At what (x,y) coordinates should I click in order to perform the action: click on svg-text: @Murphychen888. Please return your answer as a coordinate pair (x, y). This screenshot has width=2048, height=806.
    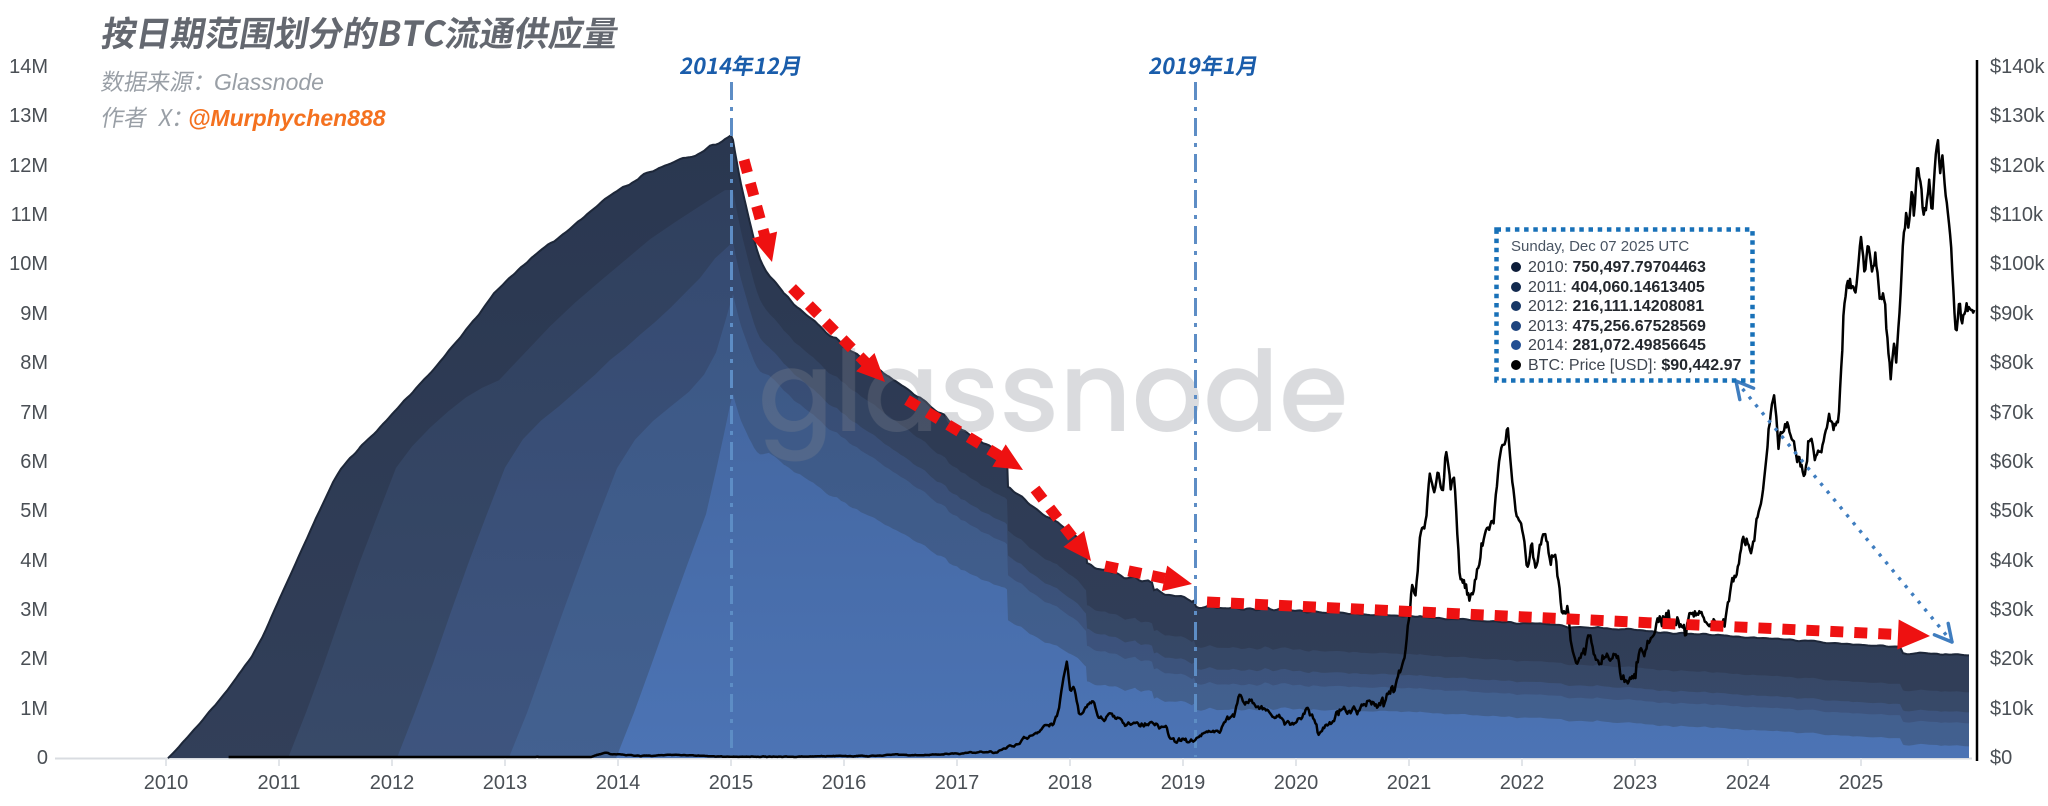
    Looking at the image, I should click on (287, 118).